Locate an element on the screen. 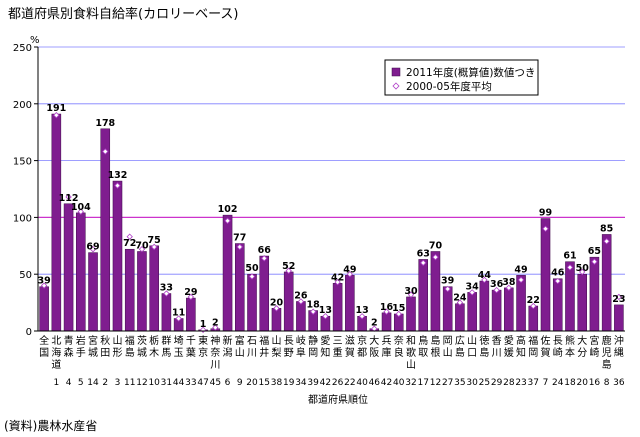  rank-label-千葉: 33 is located at coordinates (190, 383).